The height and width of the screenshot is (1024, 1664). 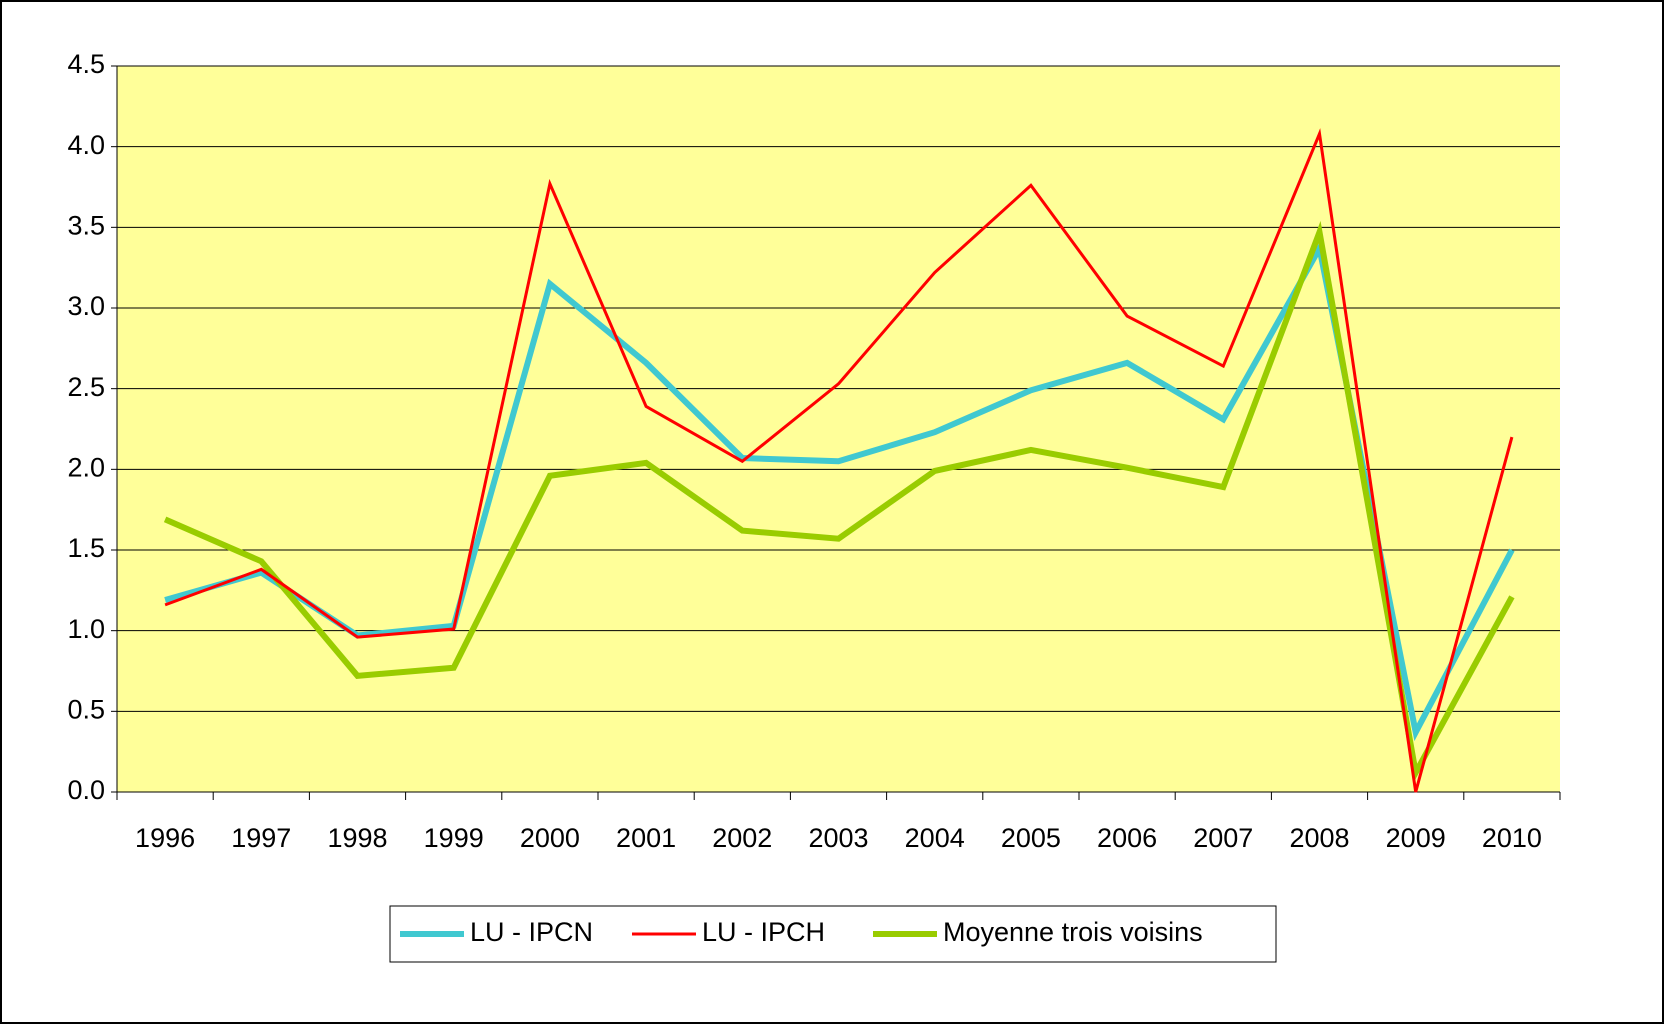 What do you see at coordinates (1031, 838) in the screenshot?
I see `x-tick-label: 2005` at bounding box center [1031, 838].